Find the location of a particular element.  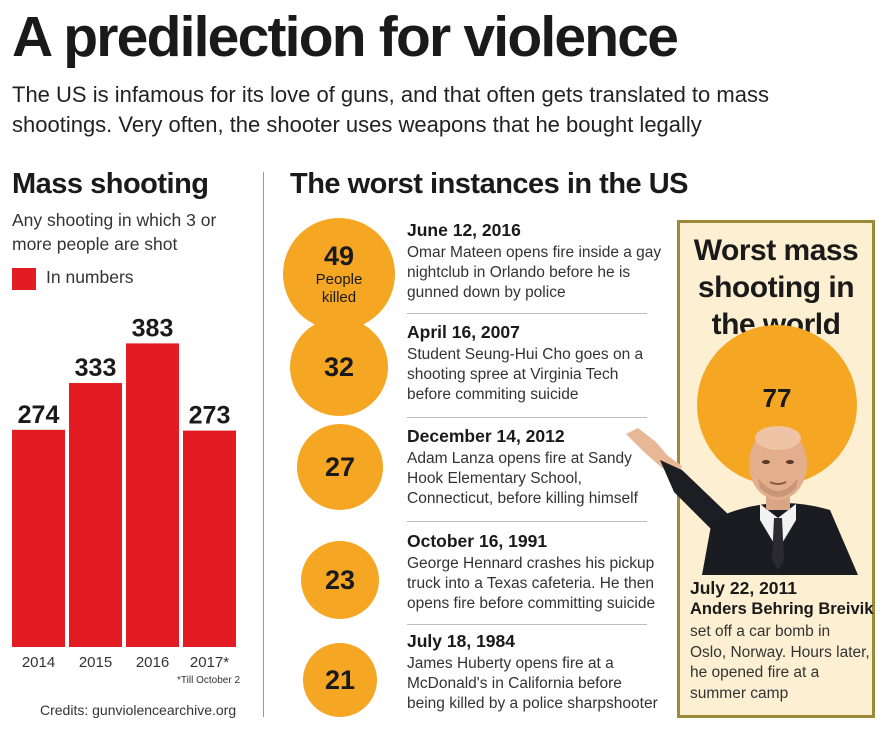

event-circle: 27 is located at coordinates (340, 467).